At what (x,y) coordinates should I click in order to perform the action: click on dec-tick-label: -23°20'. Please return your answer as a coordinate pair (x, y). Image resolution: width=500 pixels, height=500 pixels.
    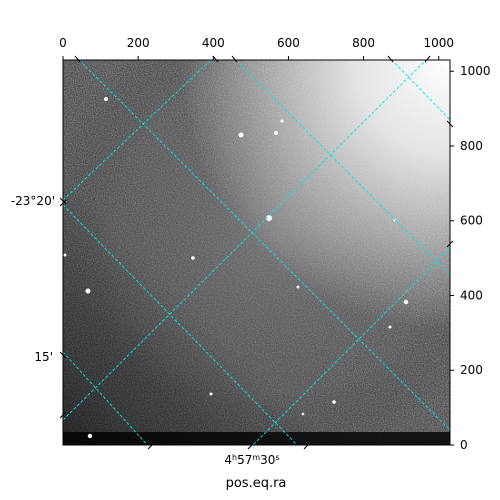
    Looking at the image, I should click on (33, 201).